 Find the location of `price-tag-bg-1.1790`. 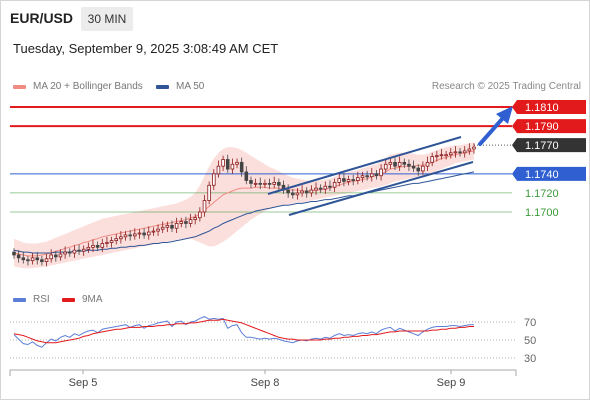

price-tag-bg-1.1790 is located at coordinates (549, 126).